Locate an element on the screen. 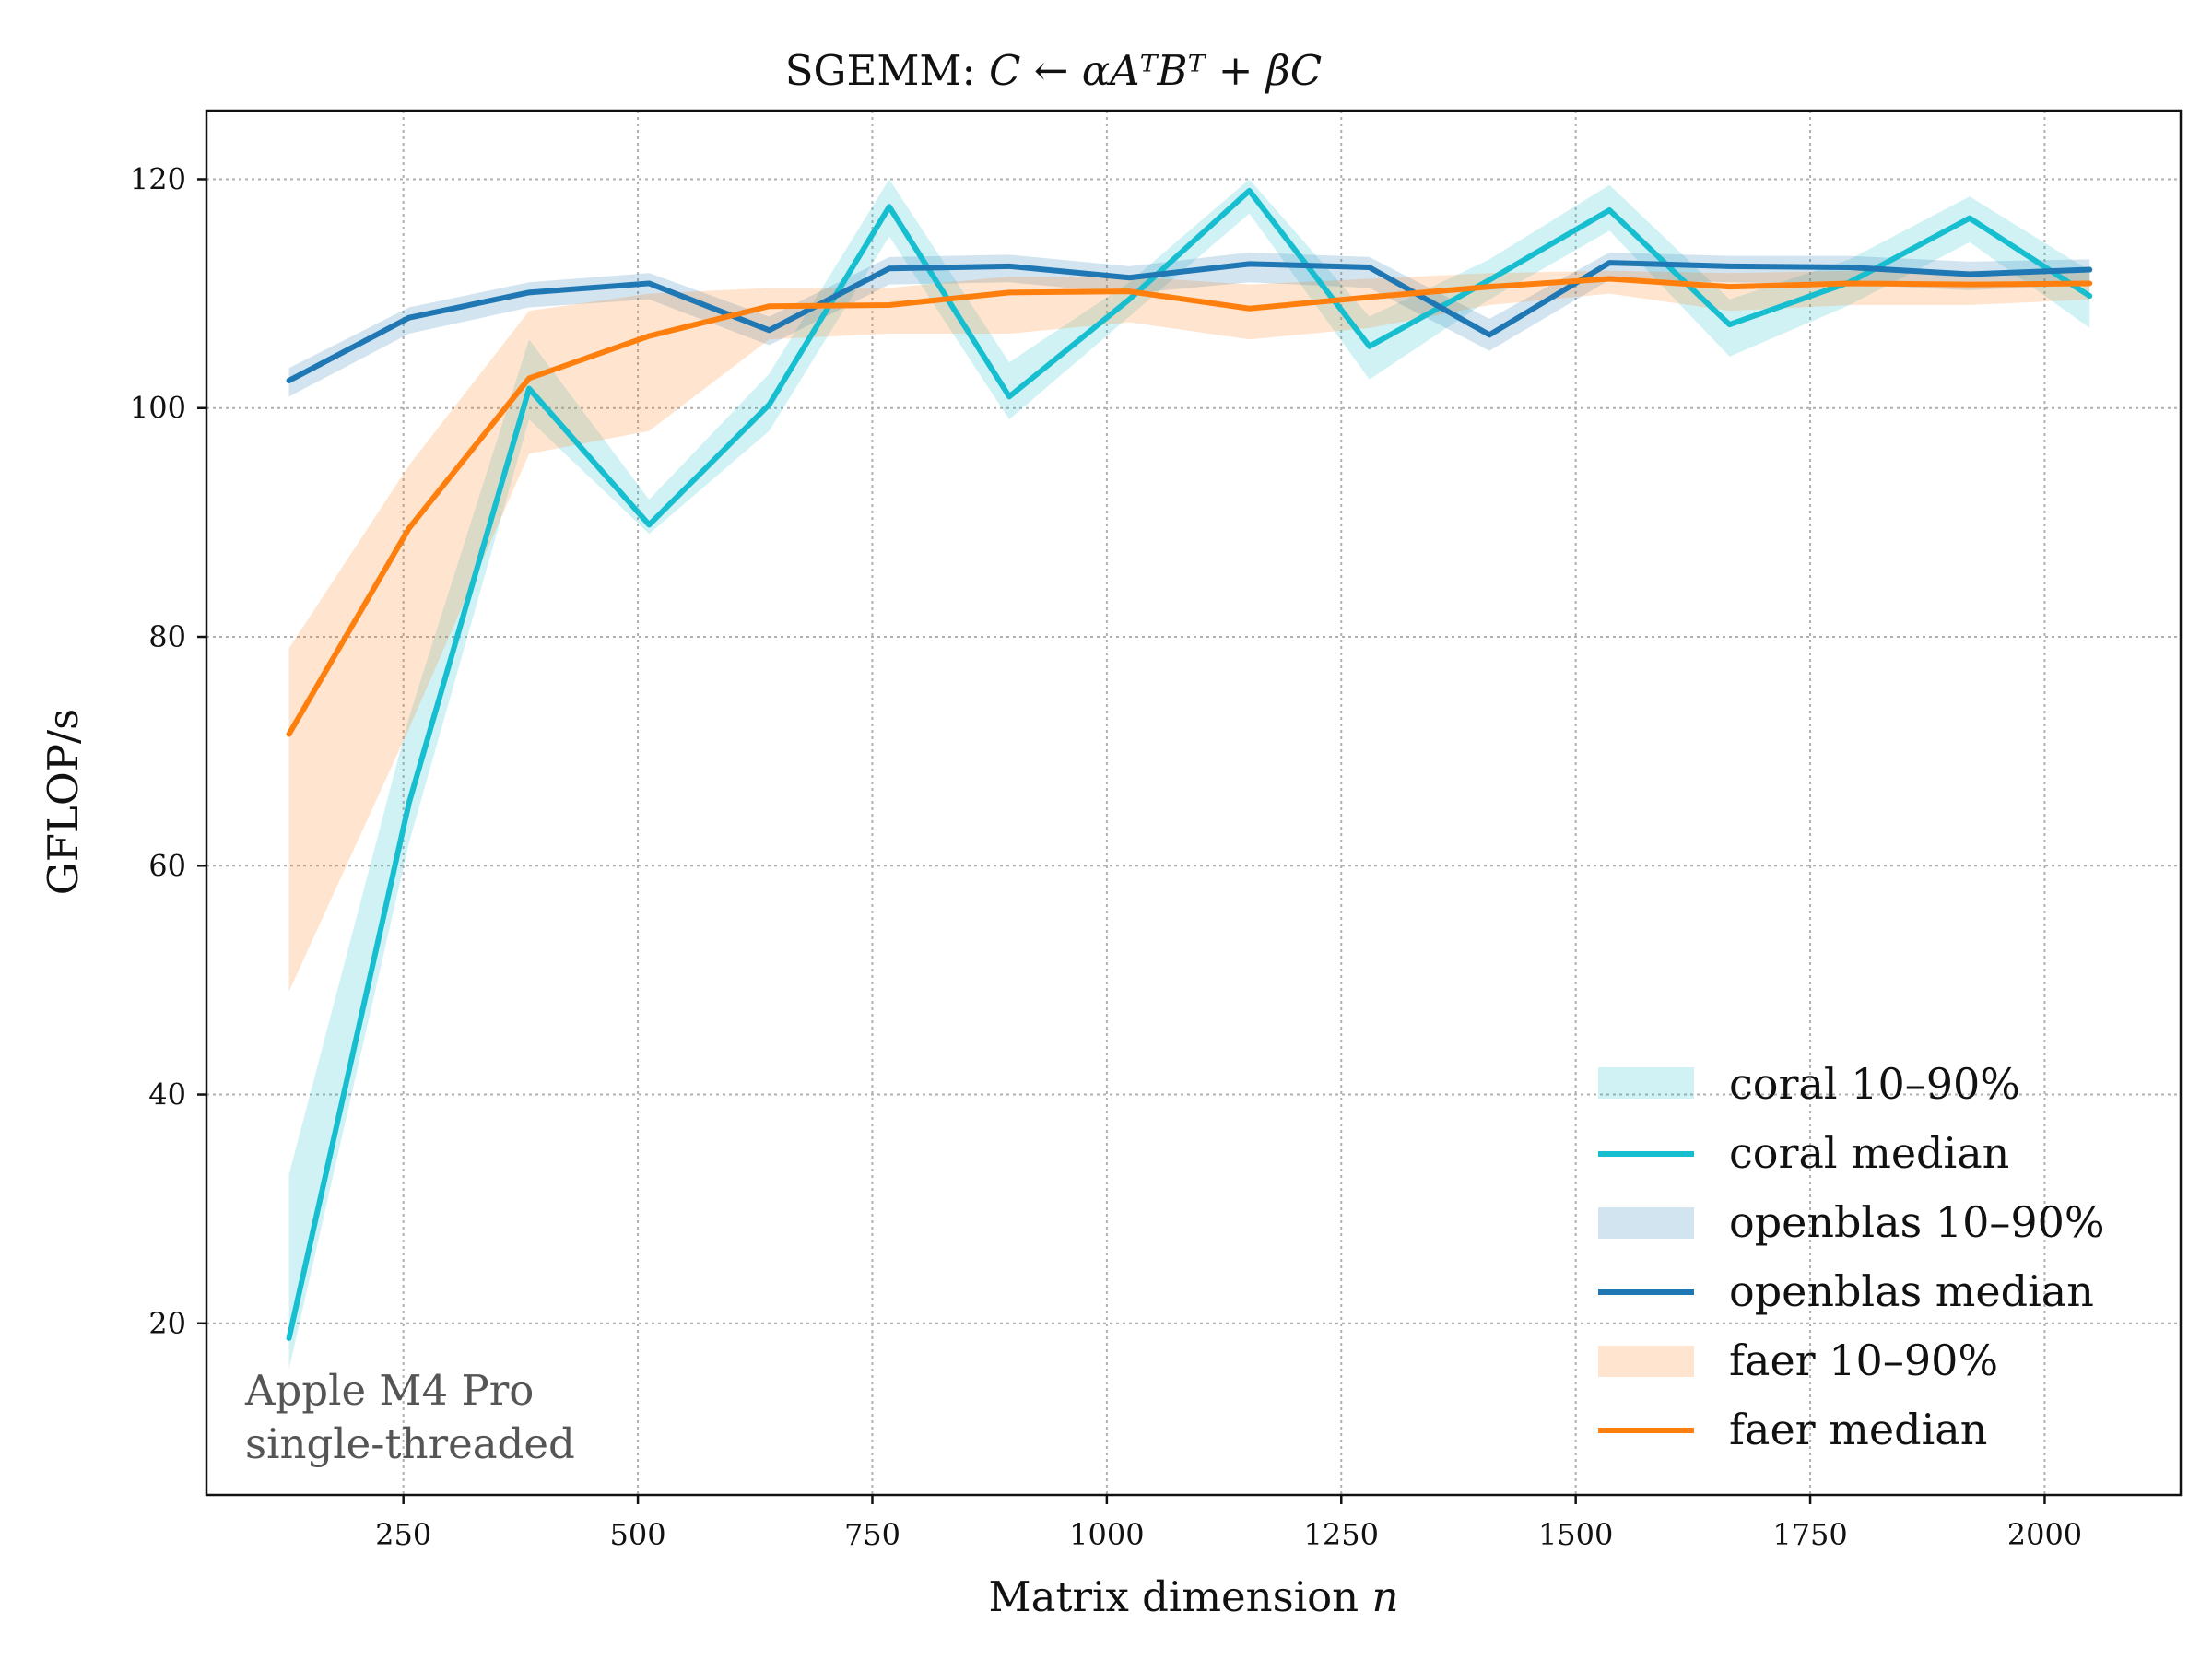 This screenshot has width=2212, height=1659. legend-coral-band-swatch is located at coordinates (1646, 1083).